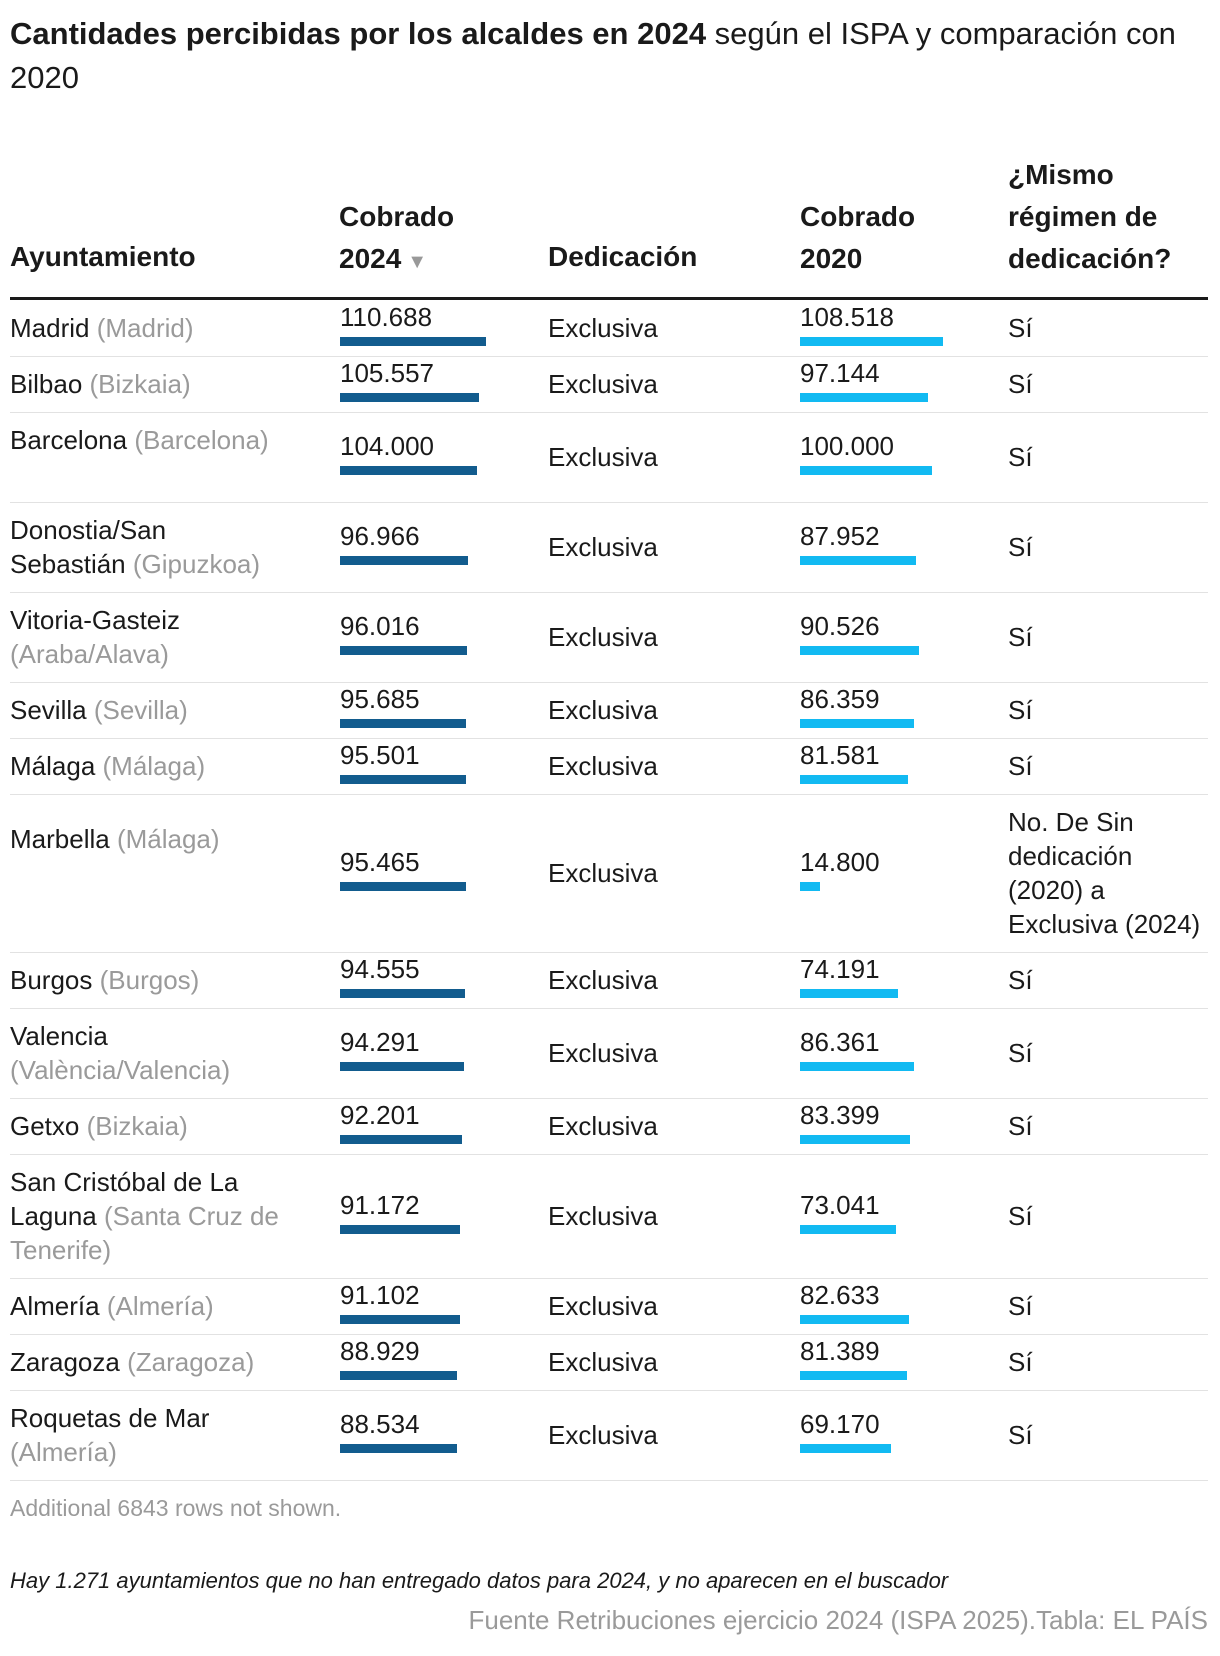 The width and height of the screenshot is (1220, 1656). Describe the element at coordinates (386, 317) in the screenshot. I see `value-2024-label: 110.688` at that location.